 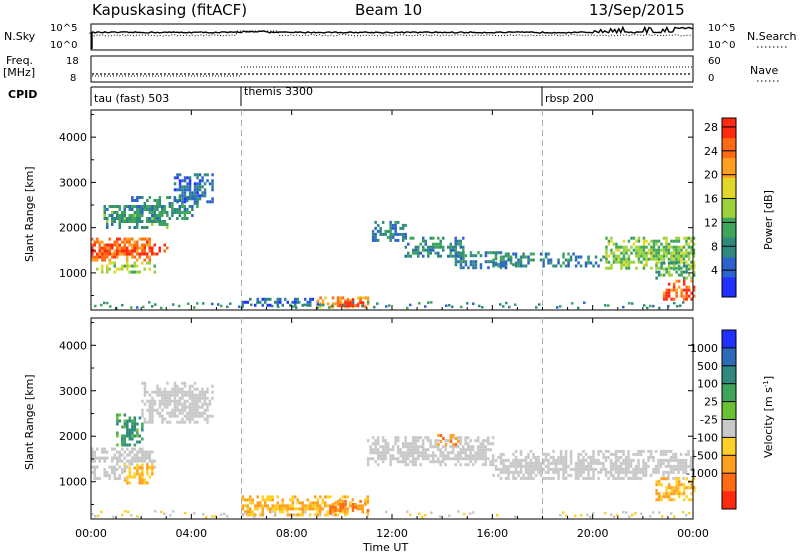 What do you see at coordinates (73, 273) in the screenshot?
I see `y-tick-label: 1000` at bounding box center [73, 273].